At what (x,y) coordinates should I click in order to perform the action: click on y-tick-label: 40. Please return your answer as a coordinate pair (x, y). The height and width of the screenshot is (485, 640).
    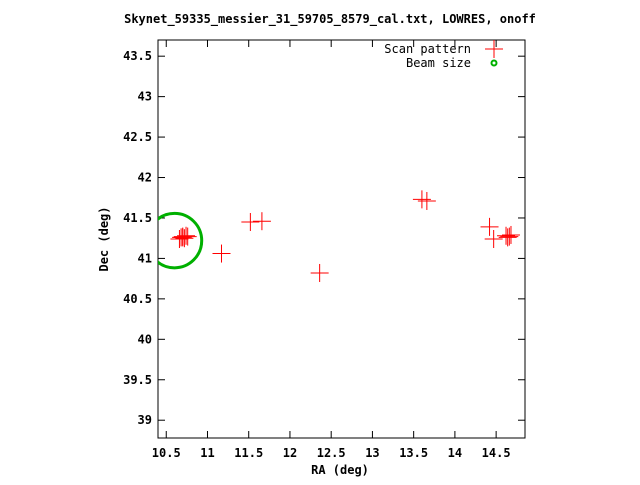
    Looking at the image, I should click on (145, 339).